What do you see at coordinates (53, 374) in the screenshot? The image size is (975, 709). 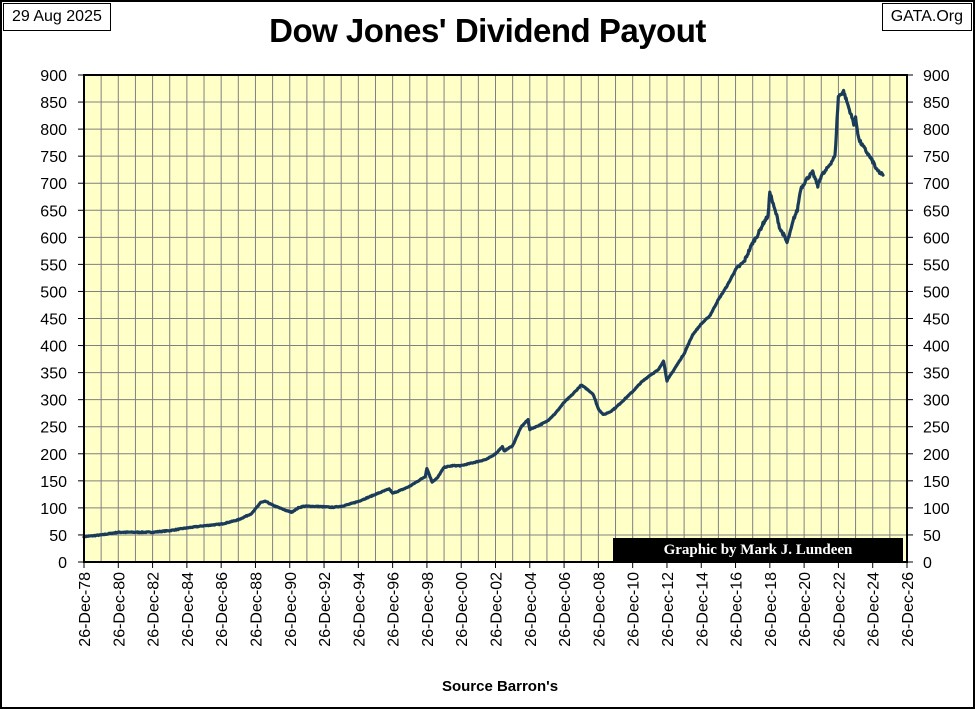 I see `y-tick-label-left: 350` at bounding box center [53, 374].